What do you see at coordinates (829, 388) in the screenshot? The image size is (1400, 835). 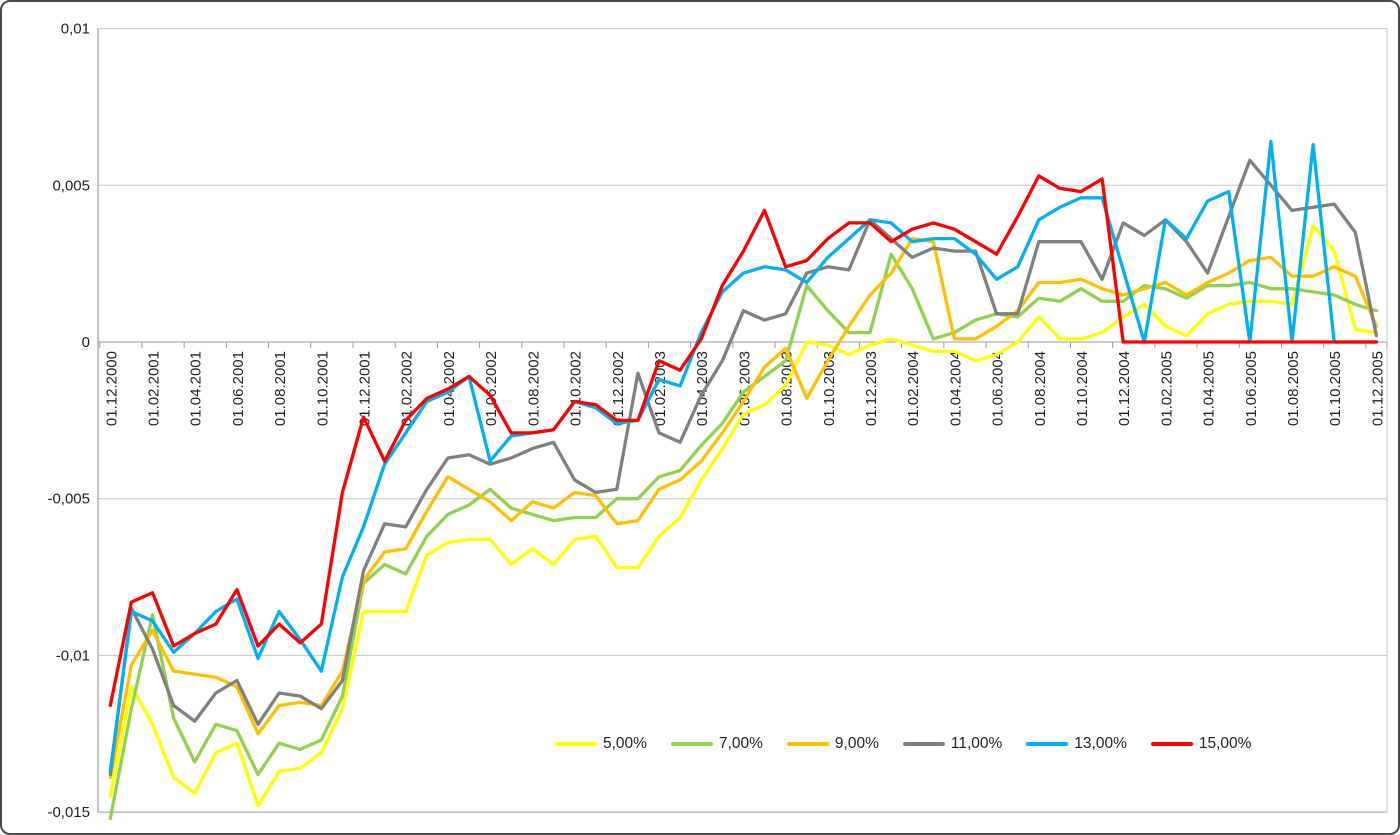 I see `x-axis-label: 01.10.2003` at bounding box center [829, 388].